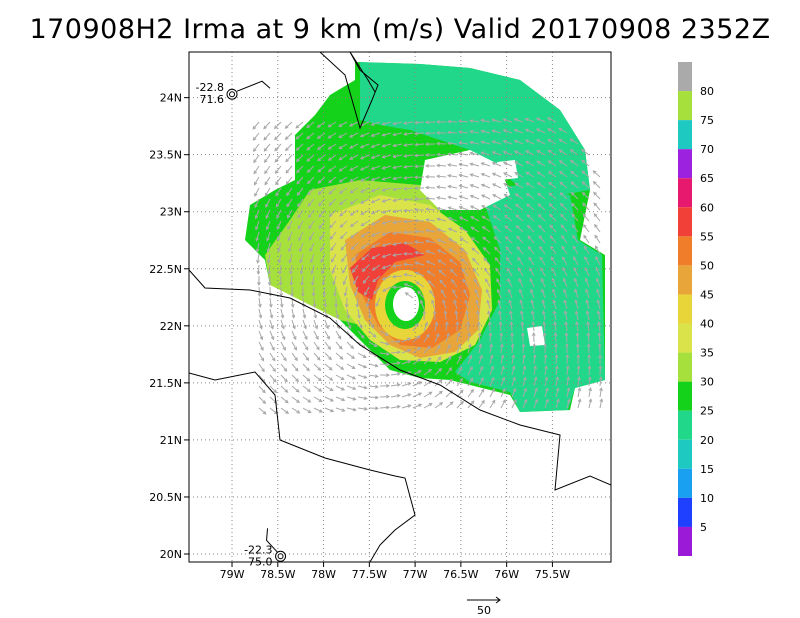  I want to click on colorbar-label: 25, so click(707, 411).